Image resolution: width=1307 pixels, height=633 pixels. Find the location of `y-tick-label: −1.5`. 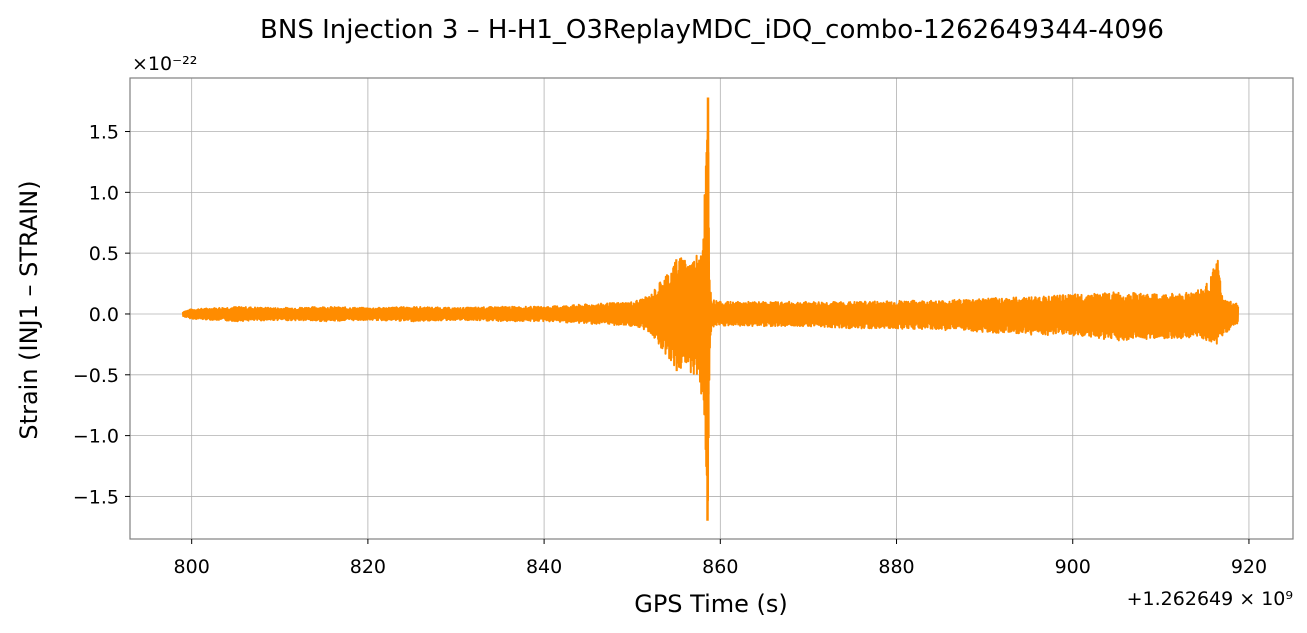

y-tick-label: −1.5 is located at coordinates (96, 497).